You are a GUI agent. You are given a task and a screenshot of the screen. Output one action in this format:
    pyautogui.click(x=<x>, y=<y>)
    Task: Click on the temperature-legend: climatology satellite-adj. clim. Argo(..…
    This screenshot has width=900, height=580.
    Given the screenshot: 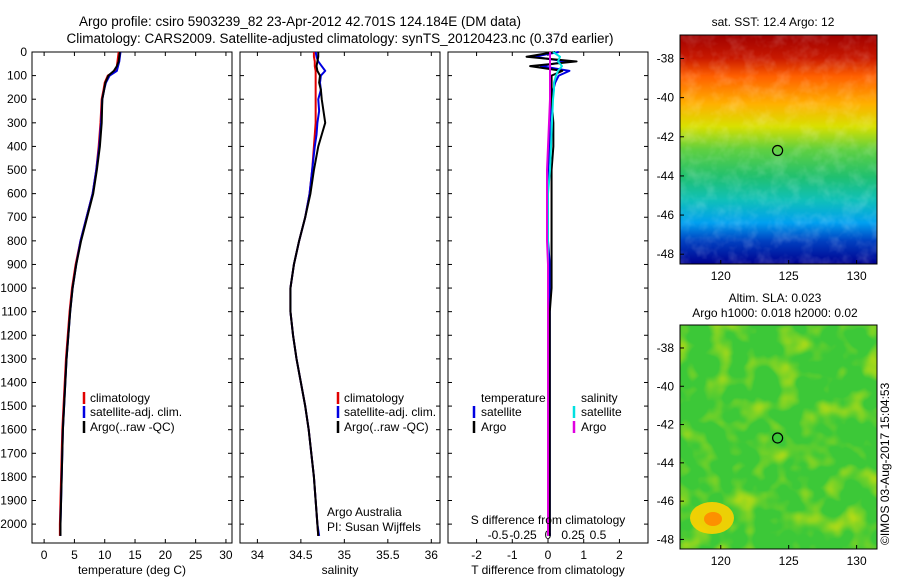 What is the action you would take?
    pyautogui.click(x=132, y=412)
    